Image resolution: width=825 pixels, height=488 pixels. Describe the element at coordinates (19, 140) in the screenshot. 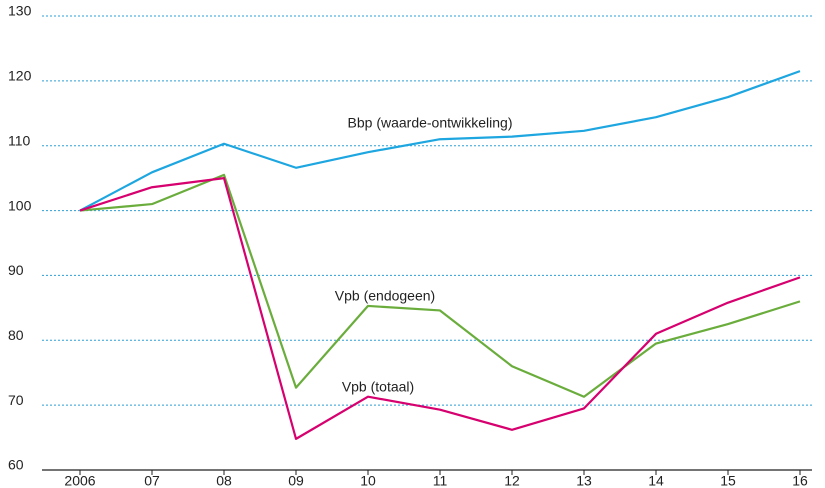

I see `y-tick-label: 110` at that location.